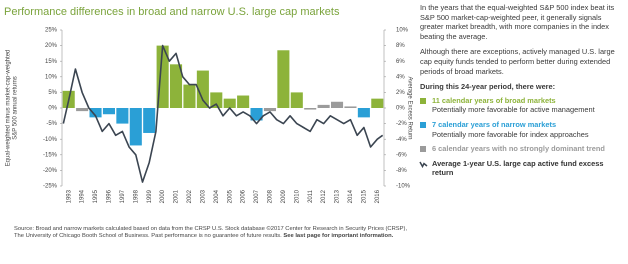 The width and height of the screenshot is (628, 264). What do you see at coordinates (409, 108) in the screenshot?
I see `y2-axis-title: Average Excess Return` at bounding box center [409, 108].